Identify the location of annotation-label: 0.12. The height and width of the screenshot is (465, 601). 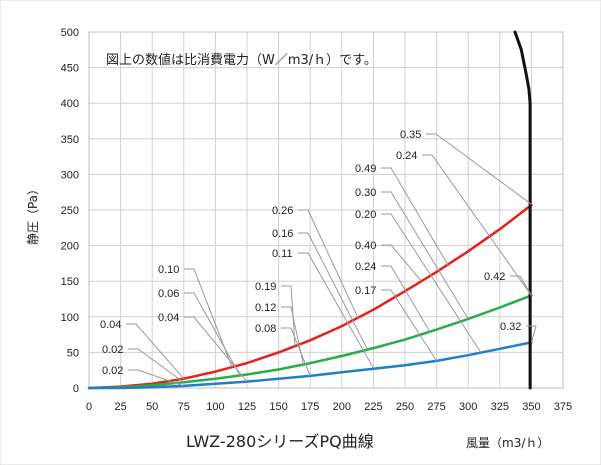
(265, 308).